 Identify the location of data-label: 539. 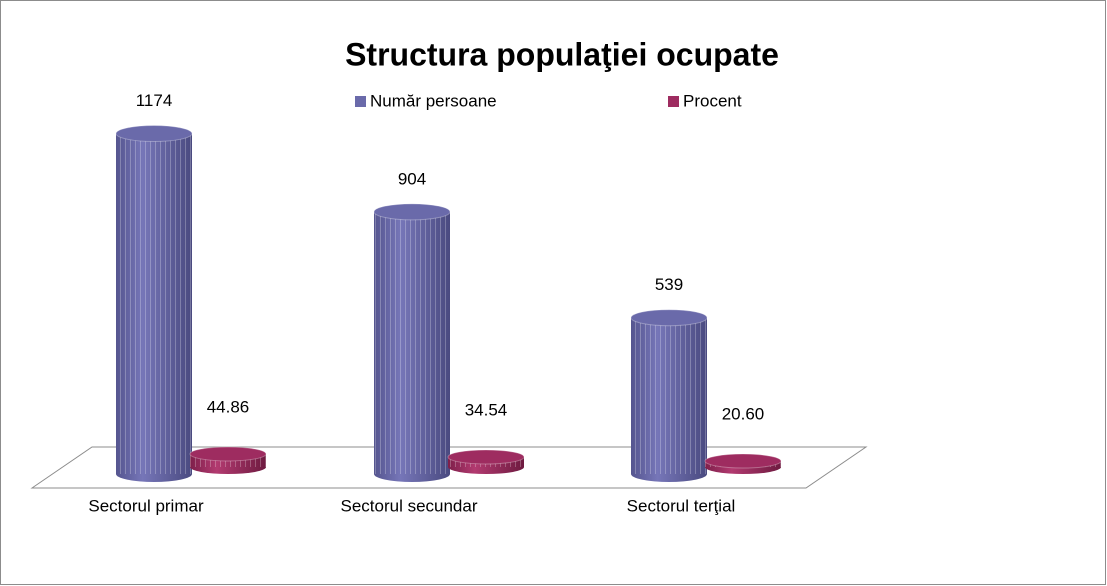
(669, 284).